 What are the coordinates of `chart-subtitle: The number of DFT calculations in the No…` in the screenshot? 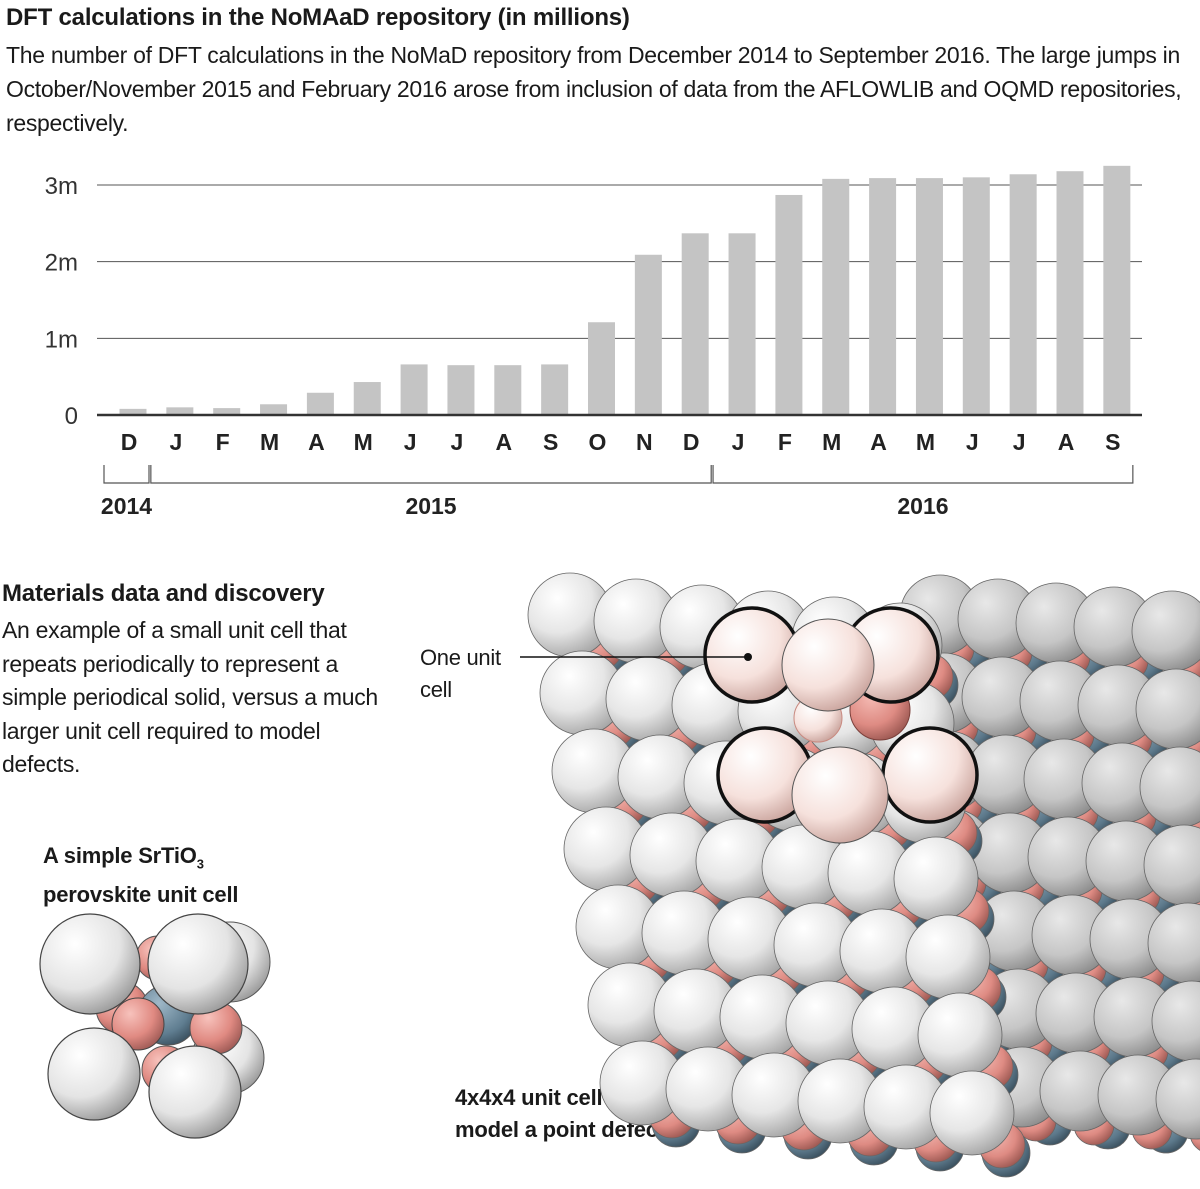 It's located at (594, 89).